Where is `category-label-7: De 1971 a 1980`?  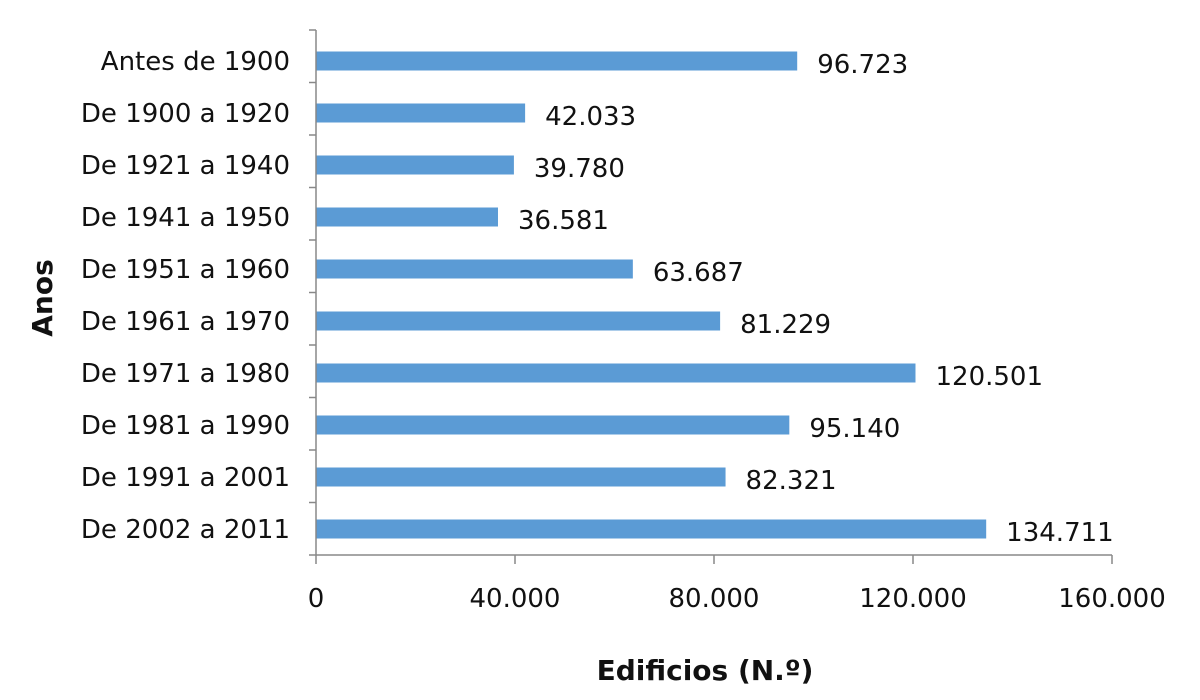 category-label-7: De 1971 a 1980 is located at coordinates (185, 374).